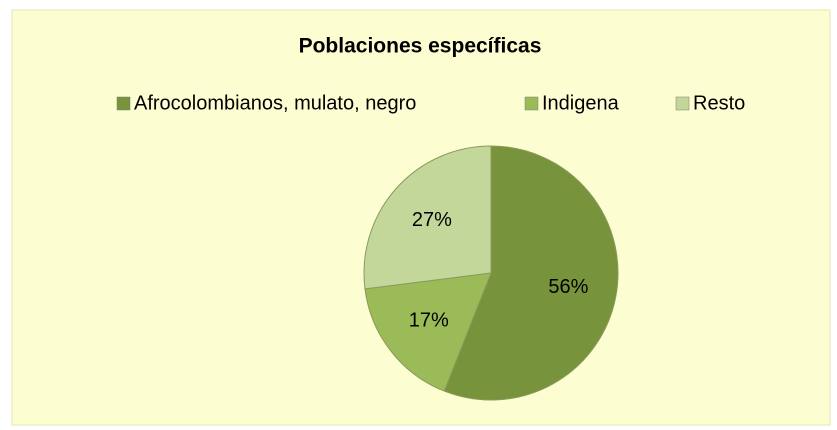  Describe the element at coordinates (275, 103) in the screenshot. I see `legend-label: Afrocolombianos, mulato, negro` at that location.